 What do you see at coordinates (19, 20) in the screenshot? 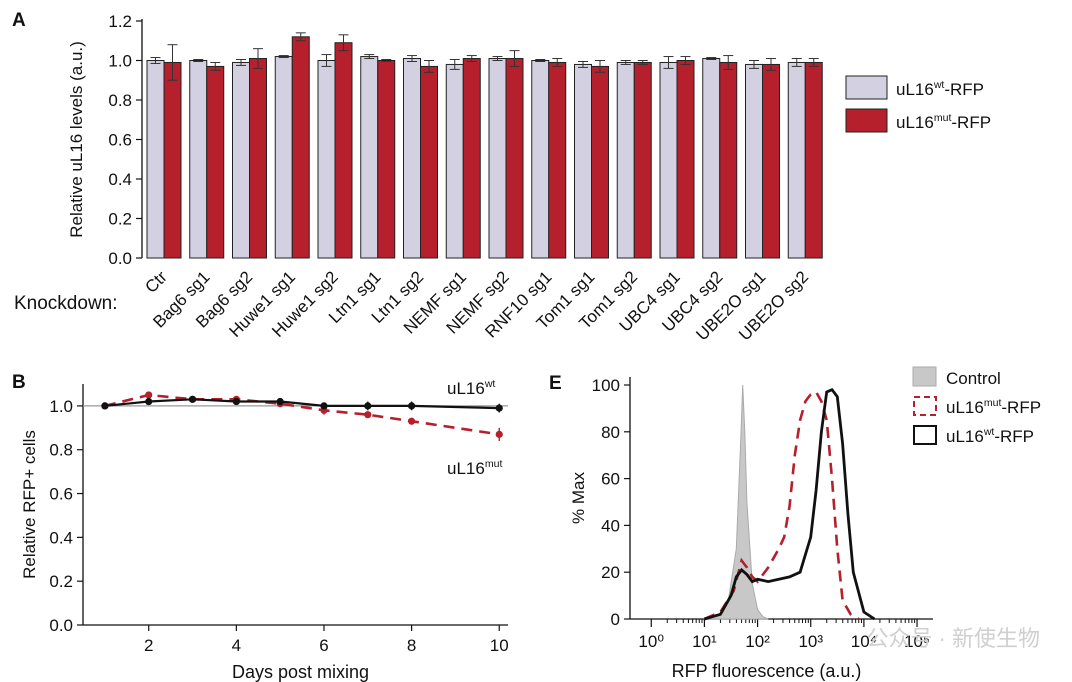
I see `panel-label-a: A` at bounding box center [19, 20].